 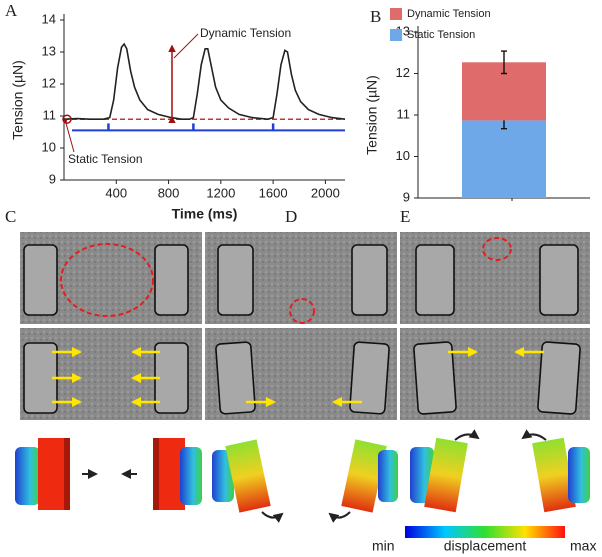 I want to click on colorbar-min: min, so click(x=383, y=546).